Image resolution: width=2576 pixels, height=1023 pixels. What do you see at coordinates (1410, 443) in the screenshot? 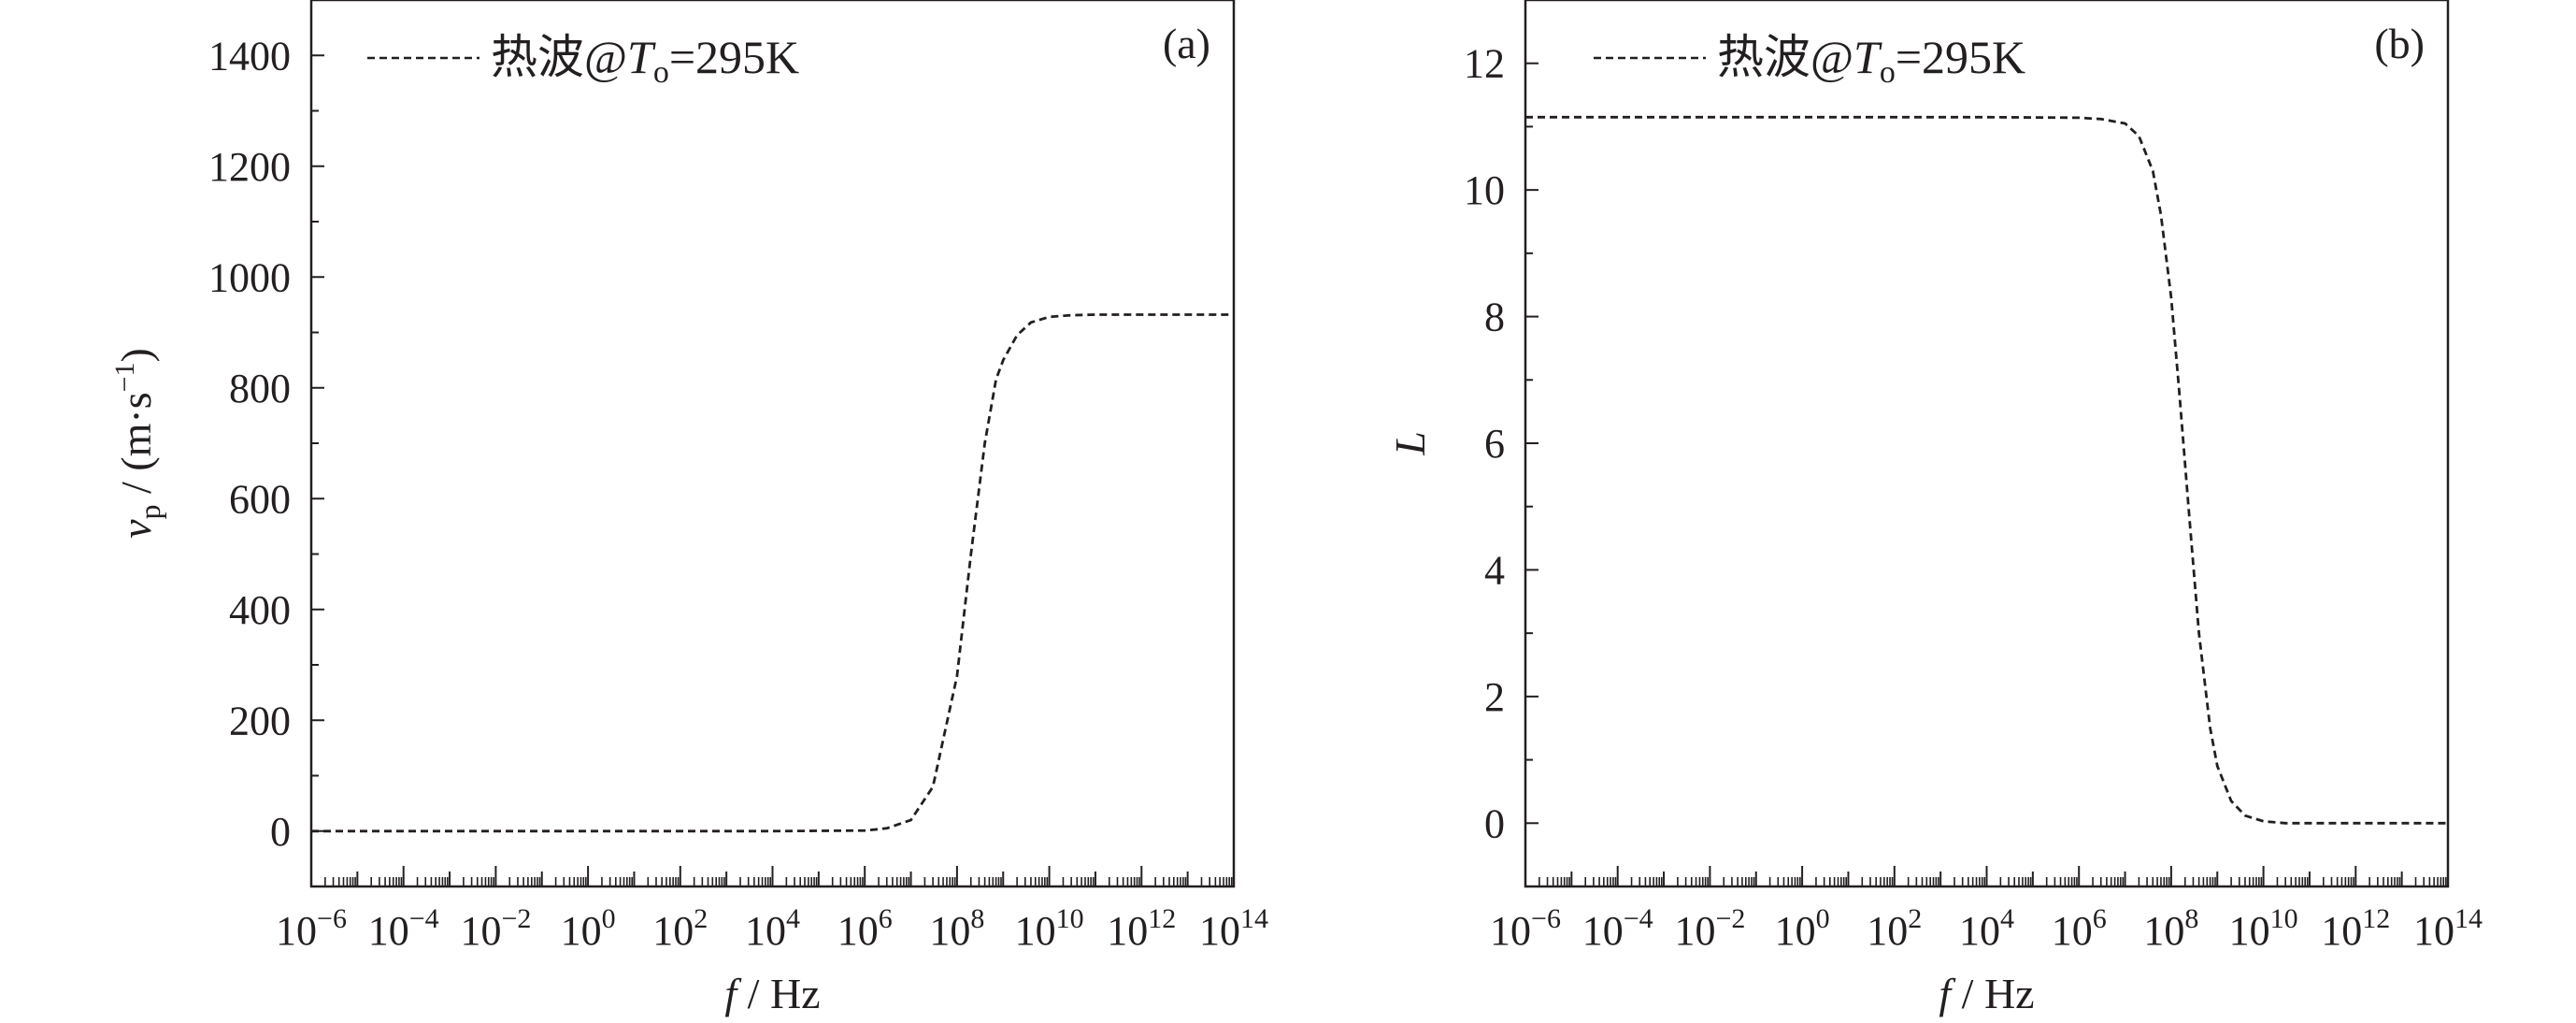
I see `y-axis-label: L` at bounding box center [1410, 443].